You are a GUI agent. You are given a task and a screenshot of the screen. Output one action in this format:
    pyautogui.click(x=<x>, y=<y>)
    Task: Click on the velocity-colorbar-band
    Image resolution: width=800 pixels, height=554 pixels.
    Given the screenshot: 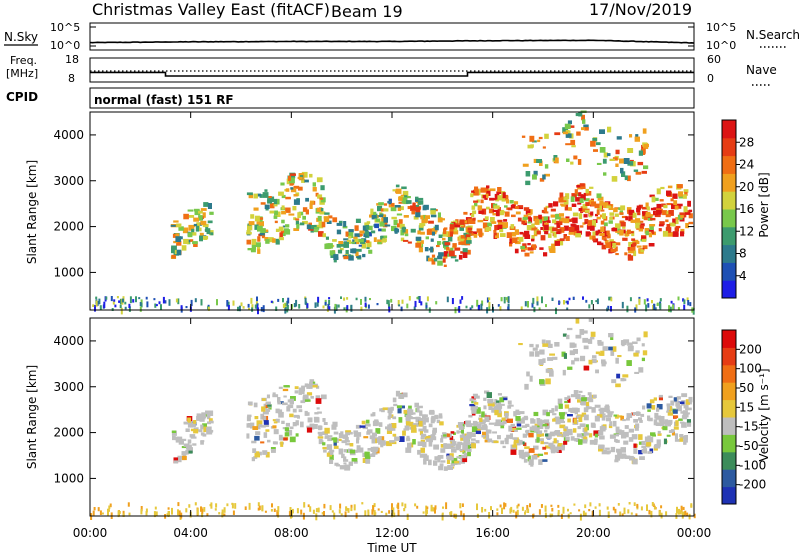 What is the action you would take?
    pyautogui.click(x=729, y=373)
    